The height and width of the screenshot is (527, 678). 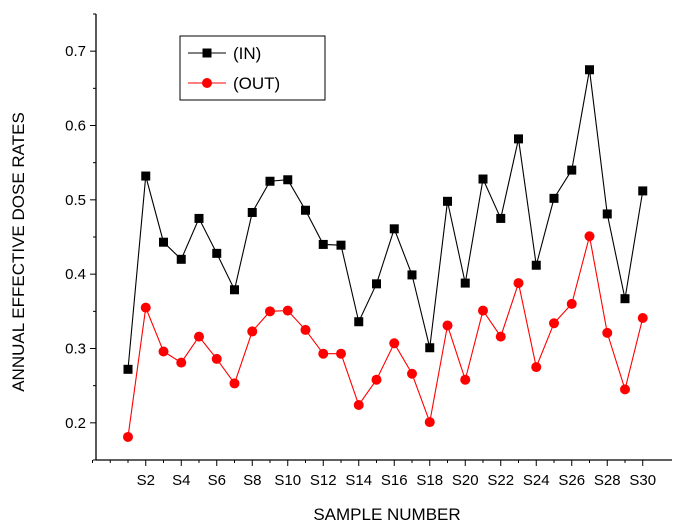 I want to click on y-tick-label: 0.6, so click(x=75, y=126).